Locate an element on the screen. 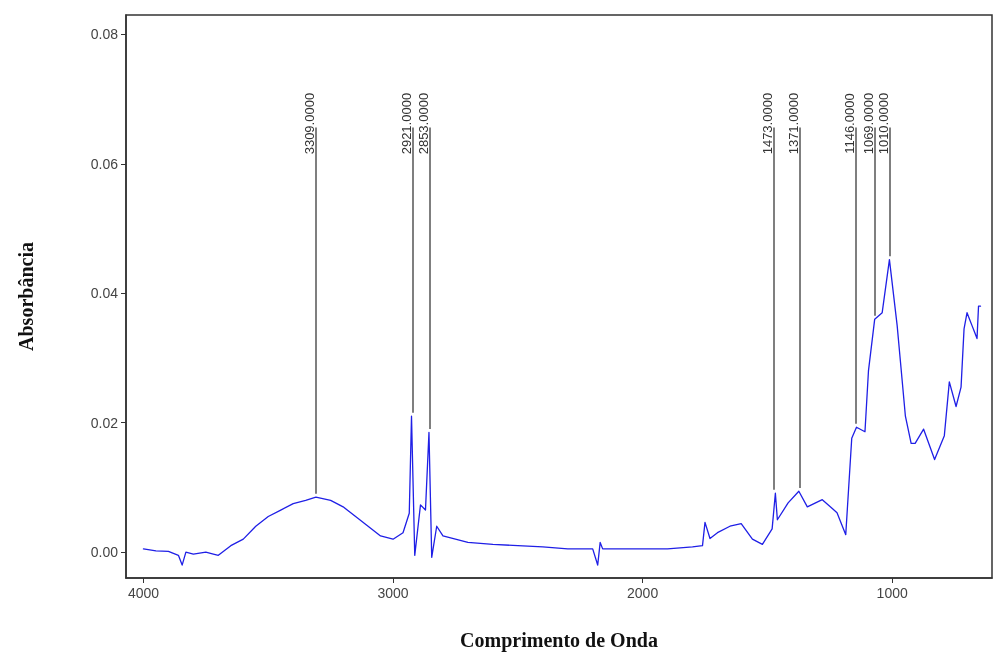 This screenshot has height=667, width=1001. x-tick-label: 1000 is located at coordinates (892, 593).